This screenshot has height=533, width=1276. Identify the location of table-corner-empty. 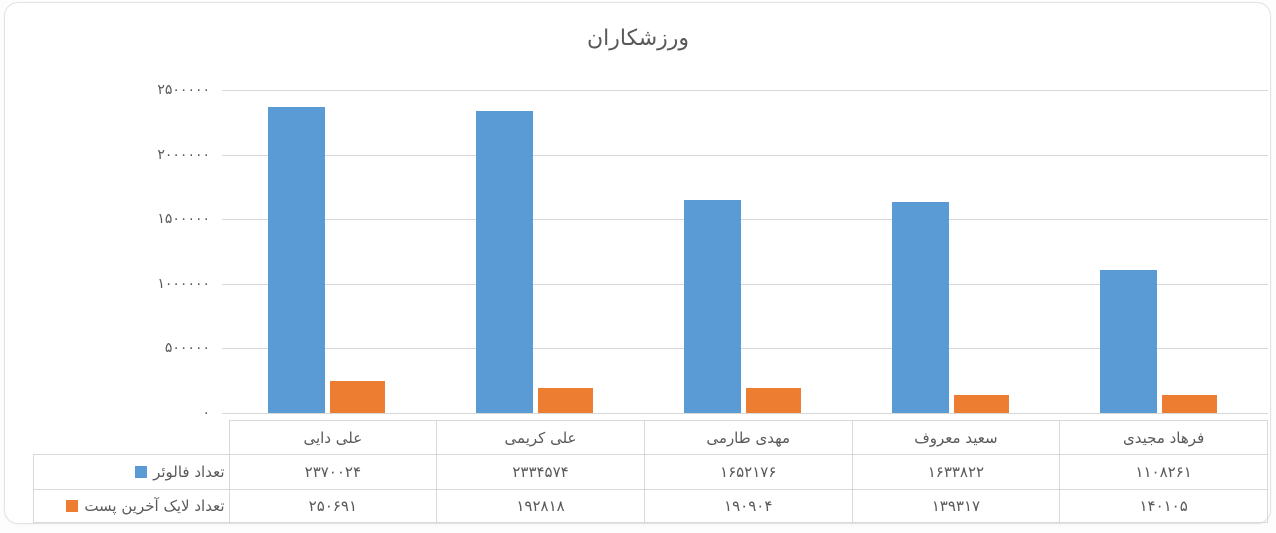
(132, 438).